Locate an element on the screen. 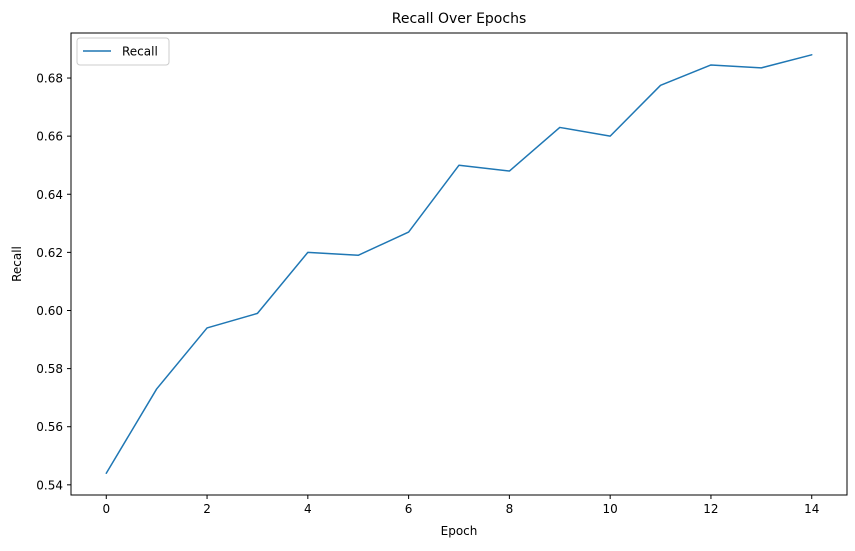 The height and width of the screenshot is (551, 855). x-axis-ticks: 0 2 4 6 8 10 12 14 is located at coordinates (460, 505).